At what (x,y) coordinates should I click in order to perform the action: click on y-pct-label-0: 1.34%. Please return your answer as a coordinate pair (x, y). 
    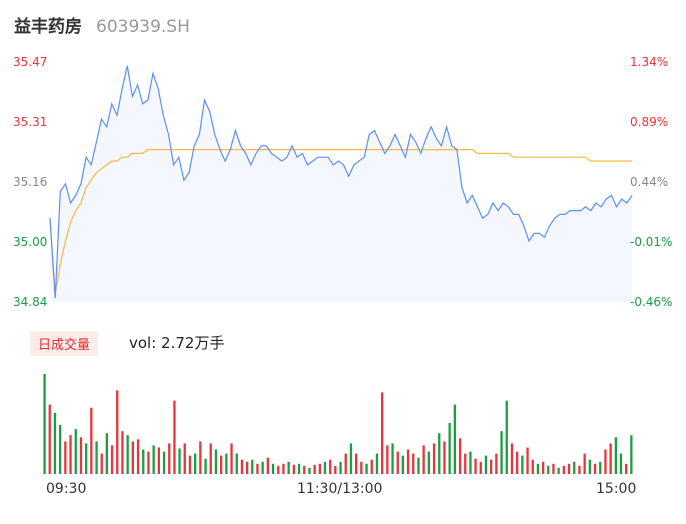
    Looking at the image, I should click on (649, 62).